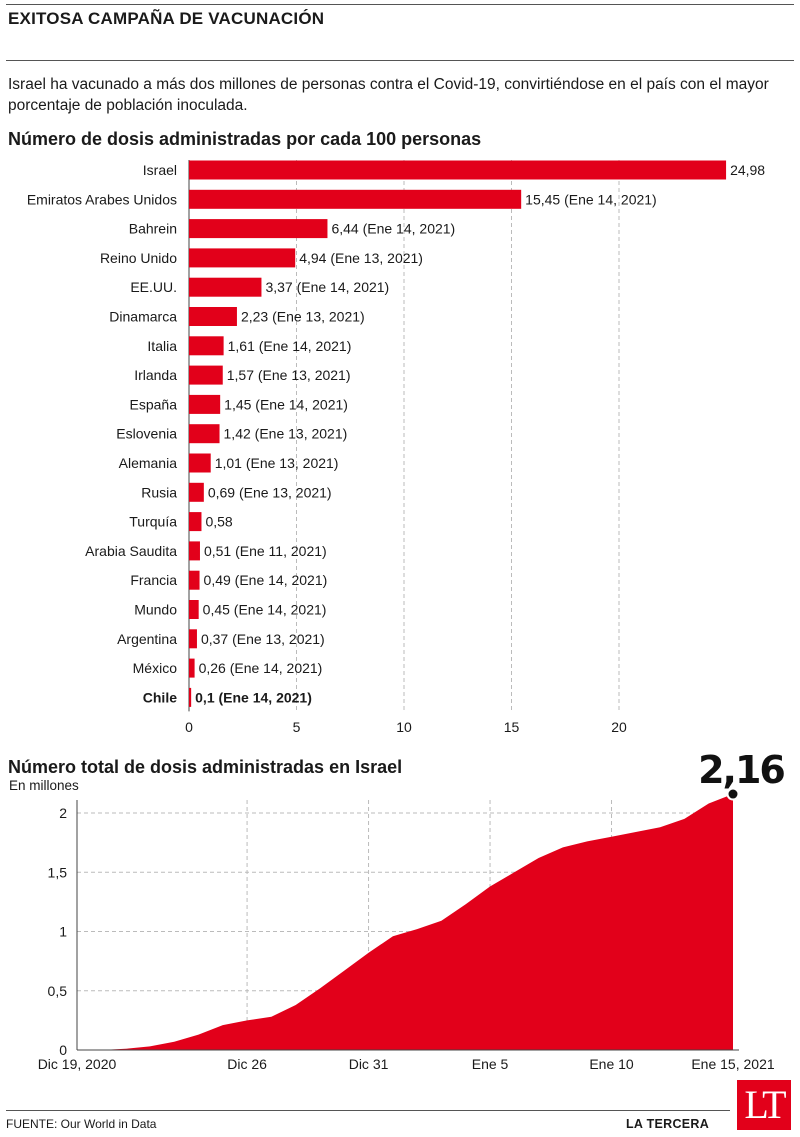 The image size is (800, 1137). What do you see at coordinates (512, 727) in the screenshot?
I see `x-tick-label: 15` at bounding box center [512, 727].